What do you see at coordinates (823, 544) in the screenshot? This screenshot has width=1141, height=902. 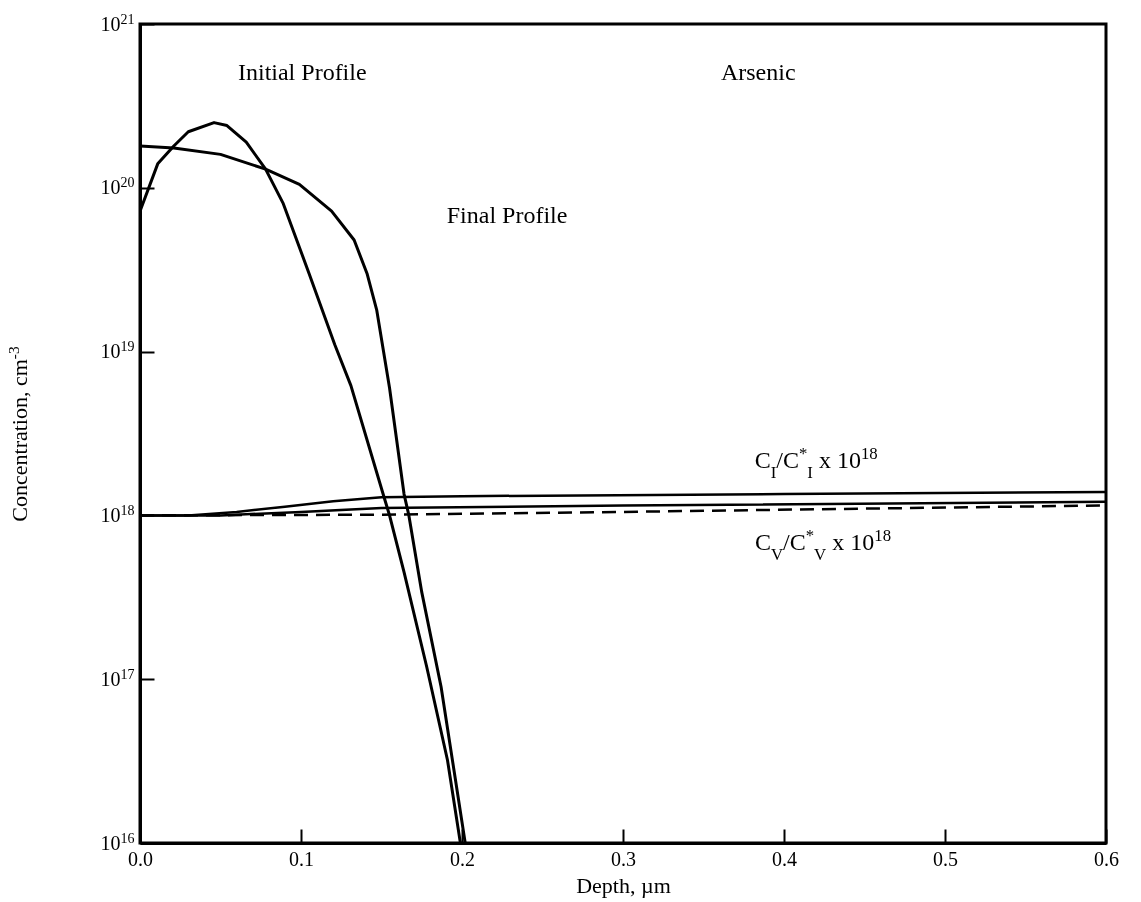 I see `annotation: C$_{V}$/C$^{*}$$_{V}$ x 10$^{18}$` at bounding box center [823, 544].